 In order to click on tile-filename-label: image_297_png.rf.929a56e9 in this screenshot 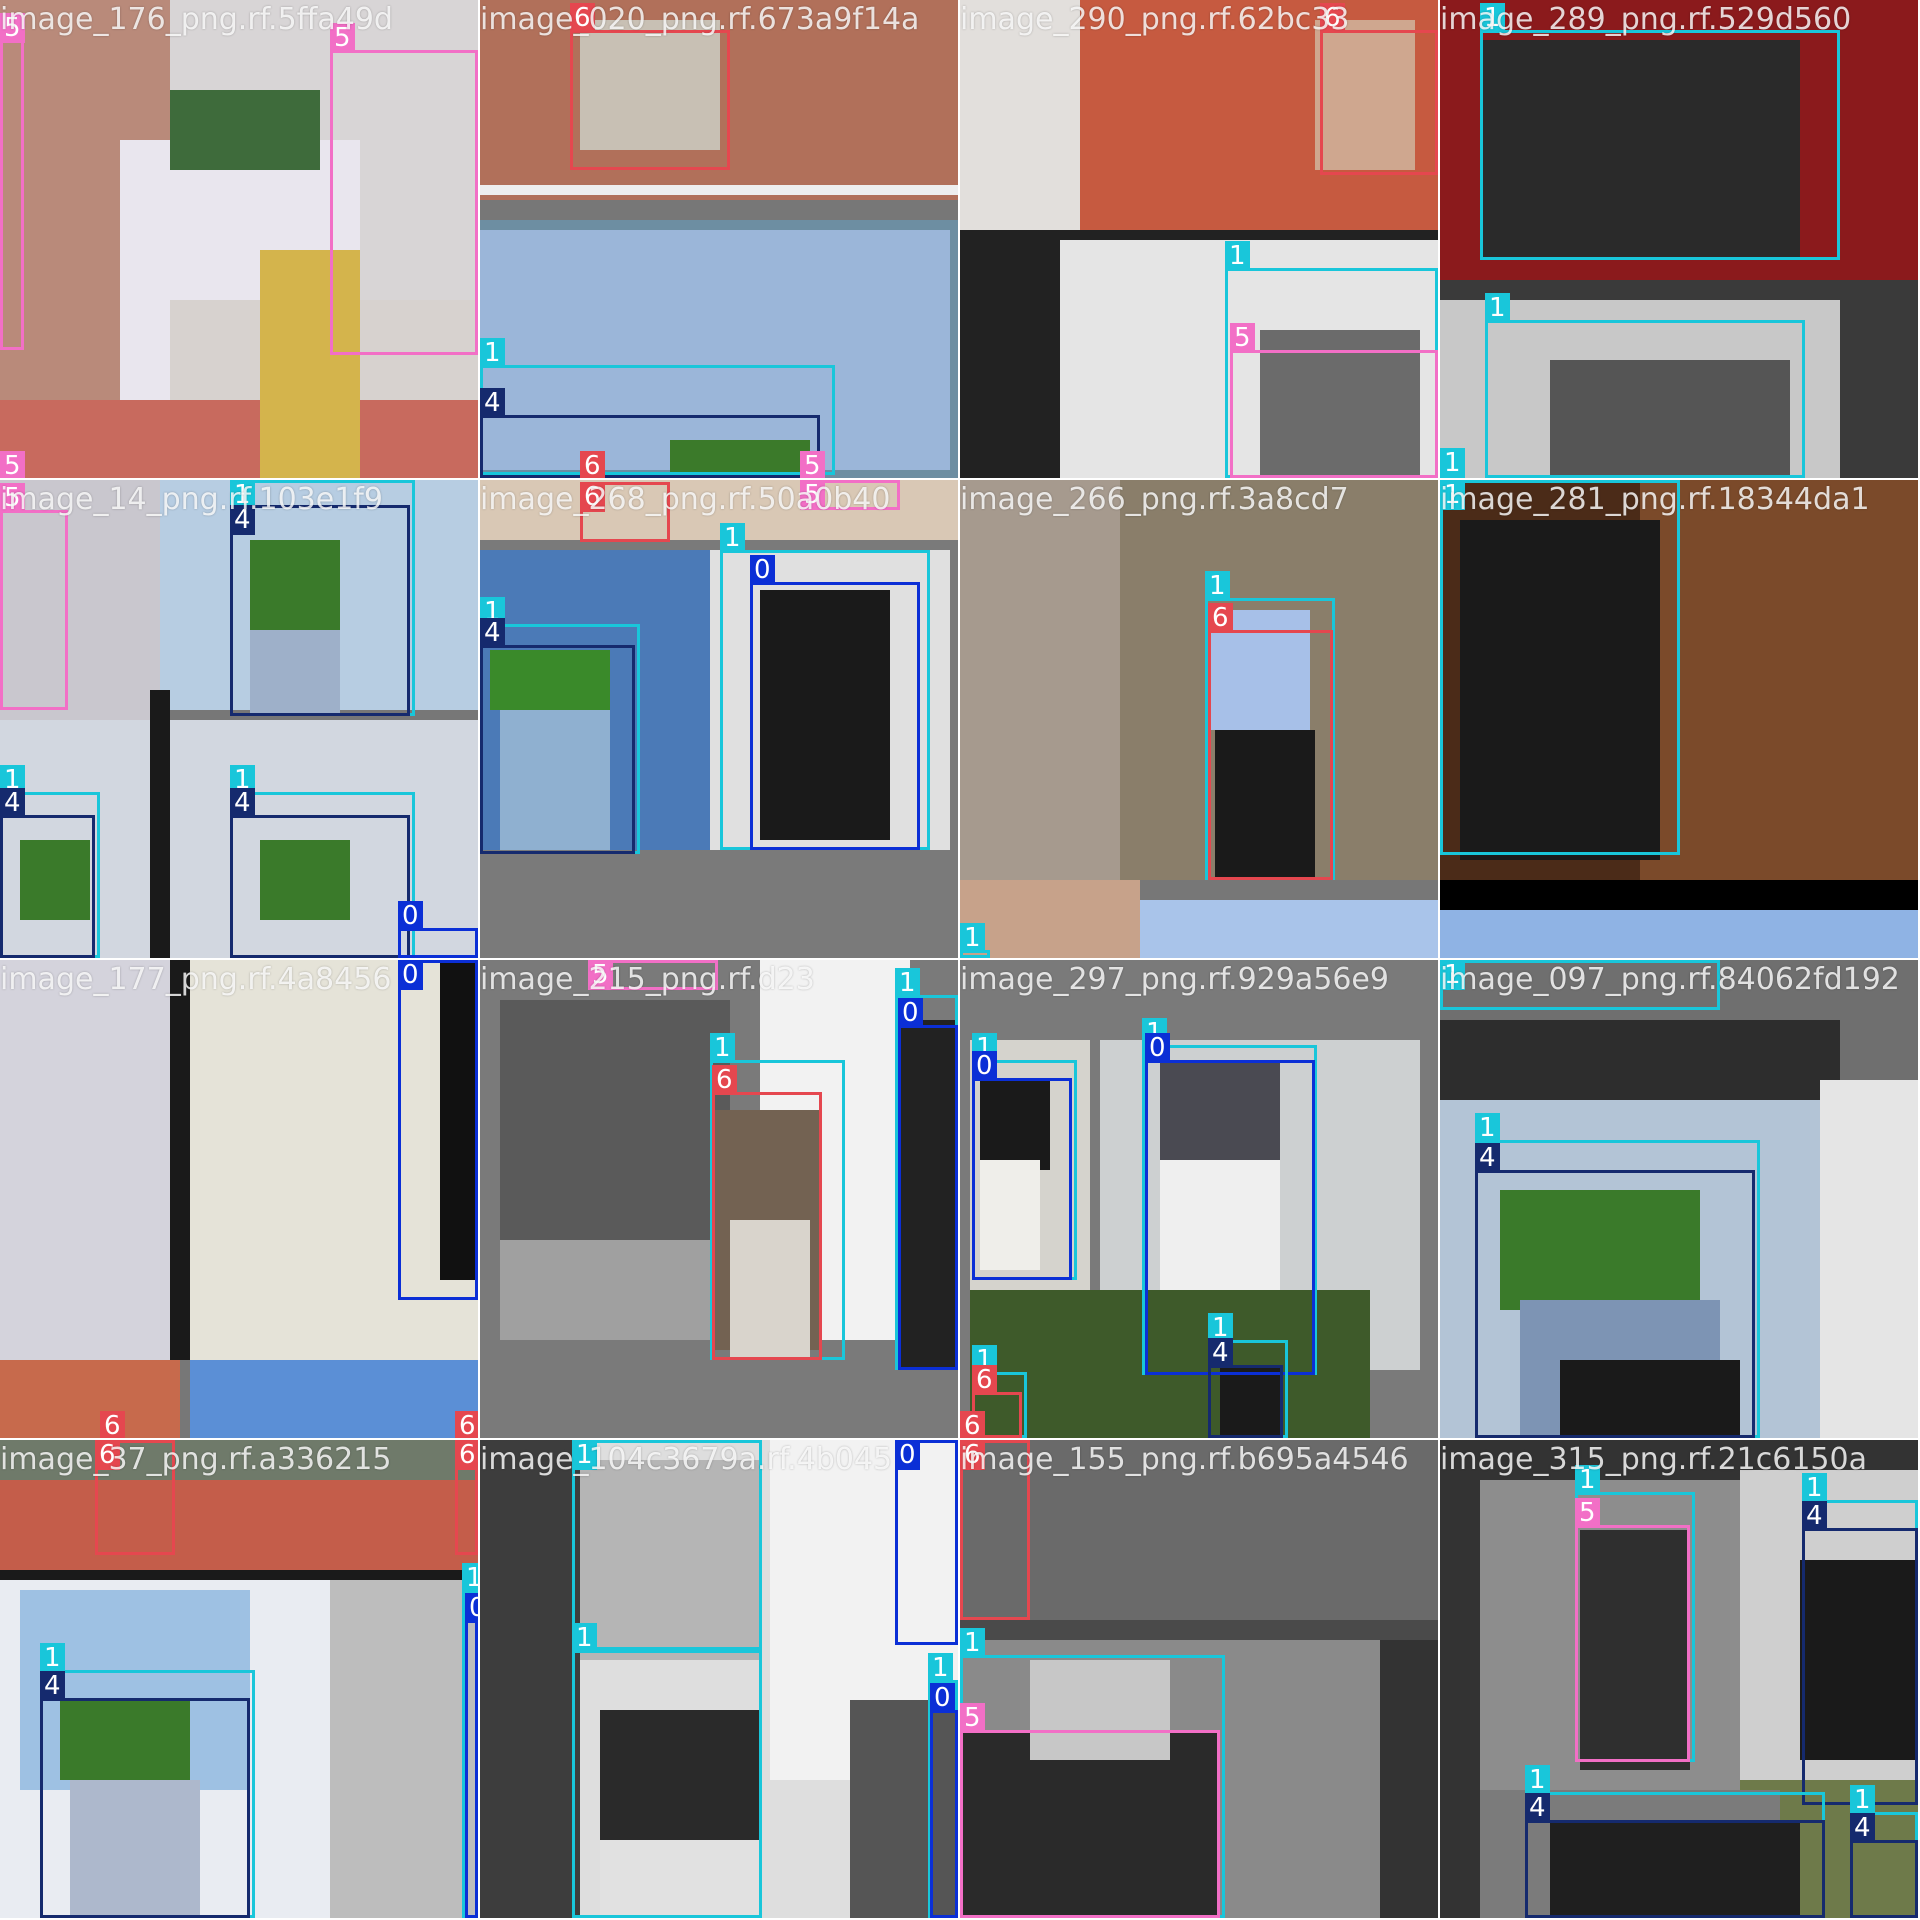, I will do `click(1174, 979)`.